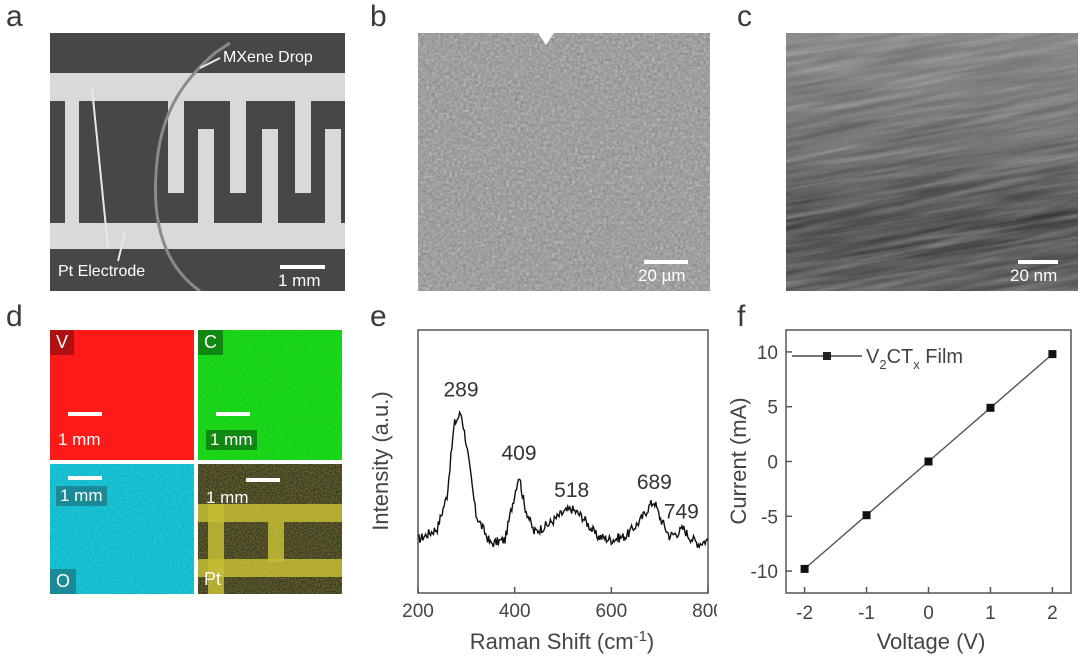 This screenshot has height=661, width=1080. I want to click on peak-label-518: 518, so click(571, 490).